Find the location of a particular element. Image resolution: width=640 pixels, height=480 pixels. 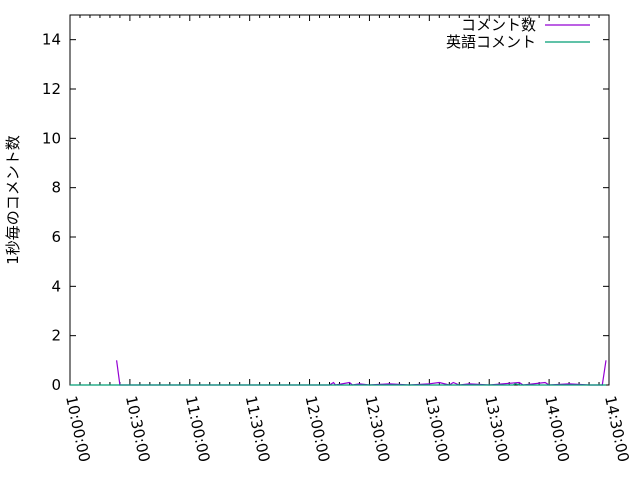

x-tick-label: 12:30:00 is located at coordinates (378, 429).